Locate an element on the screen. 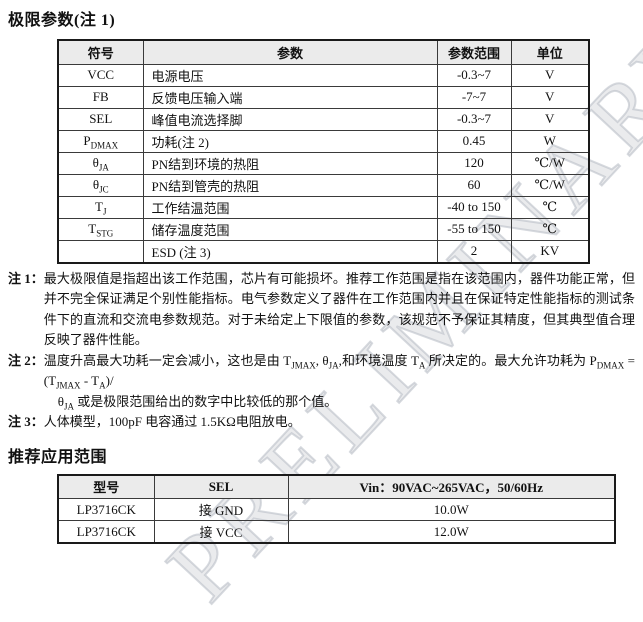 Image resolution: width=643 pixels, height=622 pixels. symbol-cell: FB is located at coordinates (100, 97).